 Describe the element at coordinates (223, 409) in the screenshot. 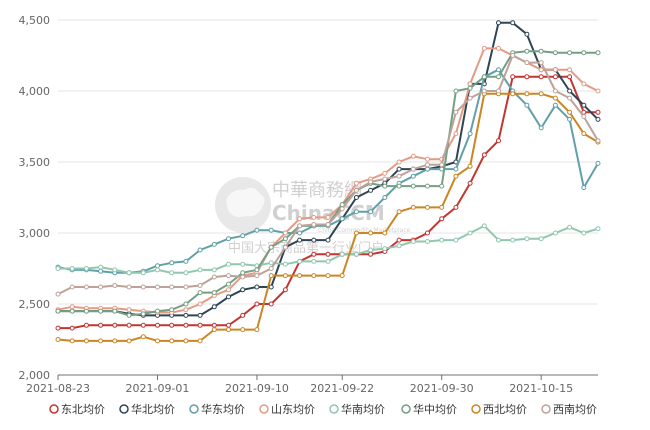

I see `legend-label: 华东均价` at that location.